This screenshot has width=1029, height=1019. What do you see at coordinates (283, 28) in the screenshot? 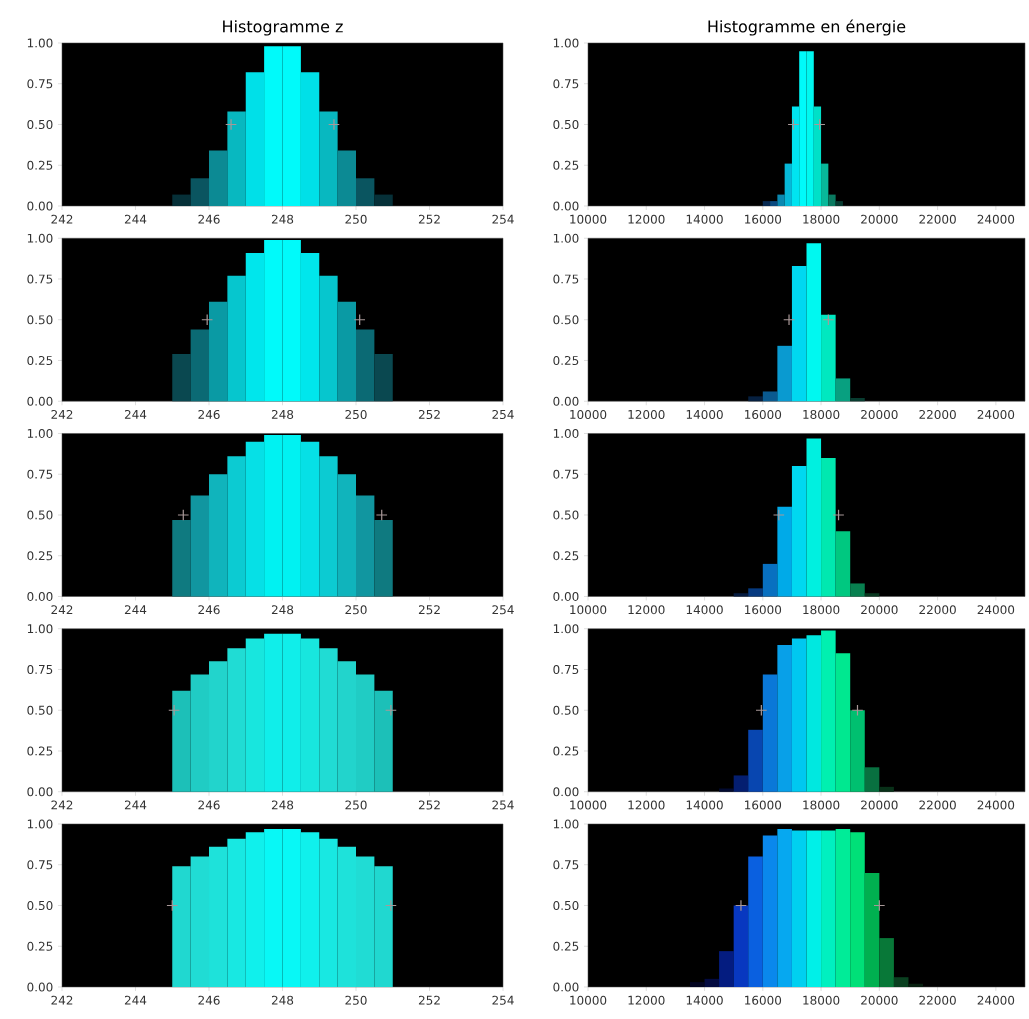
I see `chart-title: Histogramme z` at bounding box center [283, 28].